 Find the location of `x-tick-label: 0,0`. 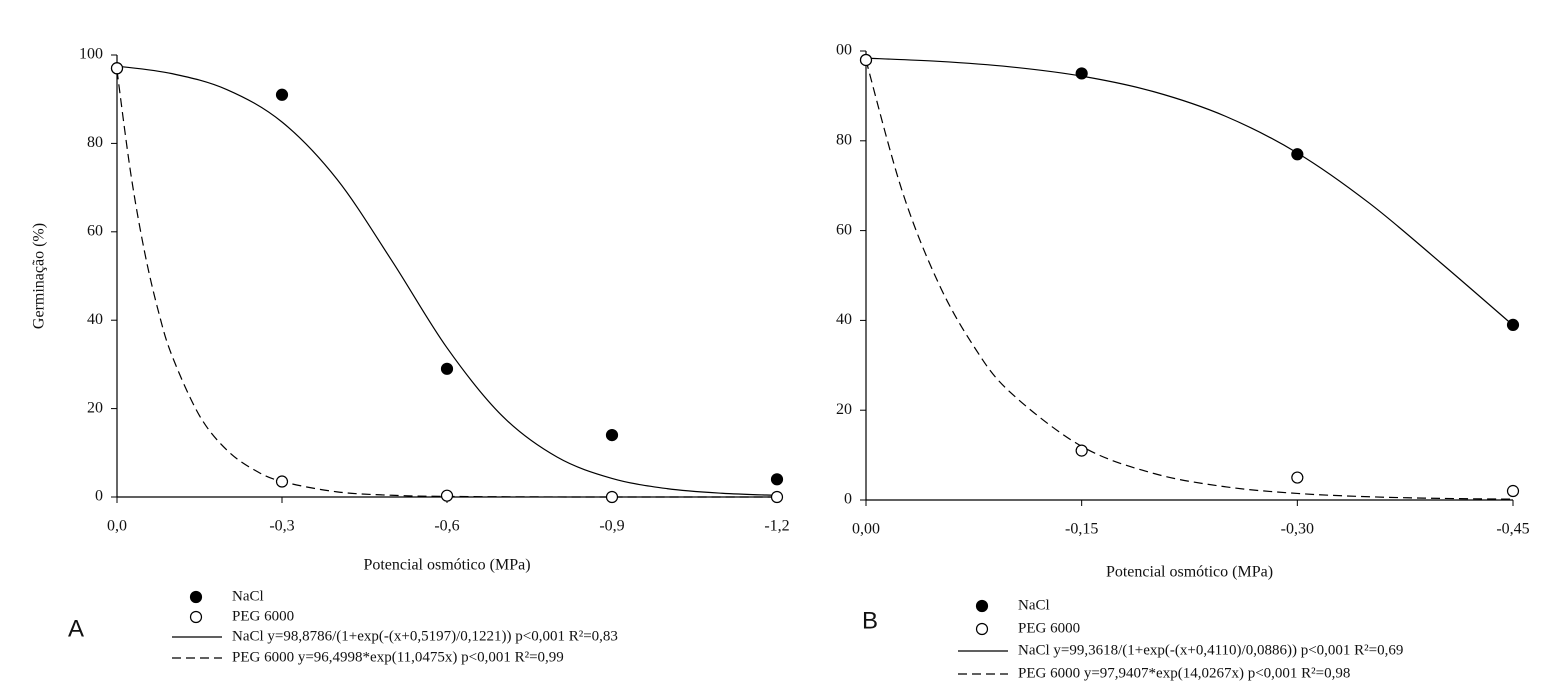

x-tick-label: 0,0 is located at coordinates (117, 526).